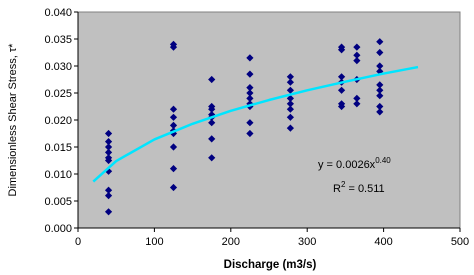 This screenshot has height=275, width=474. I want to click on r-squared-exponent: 2, so click(343, 184).